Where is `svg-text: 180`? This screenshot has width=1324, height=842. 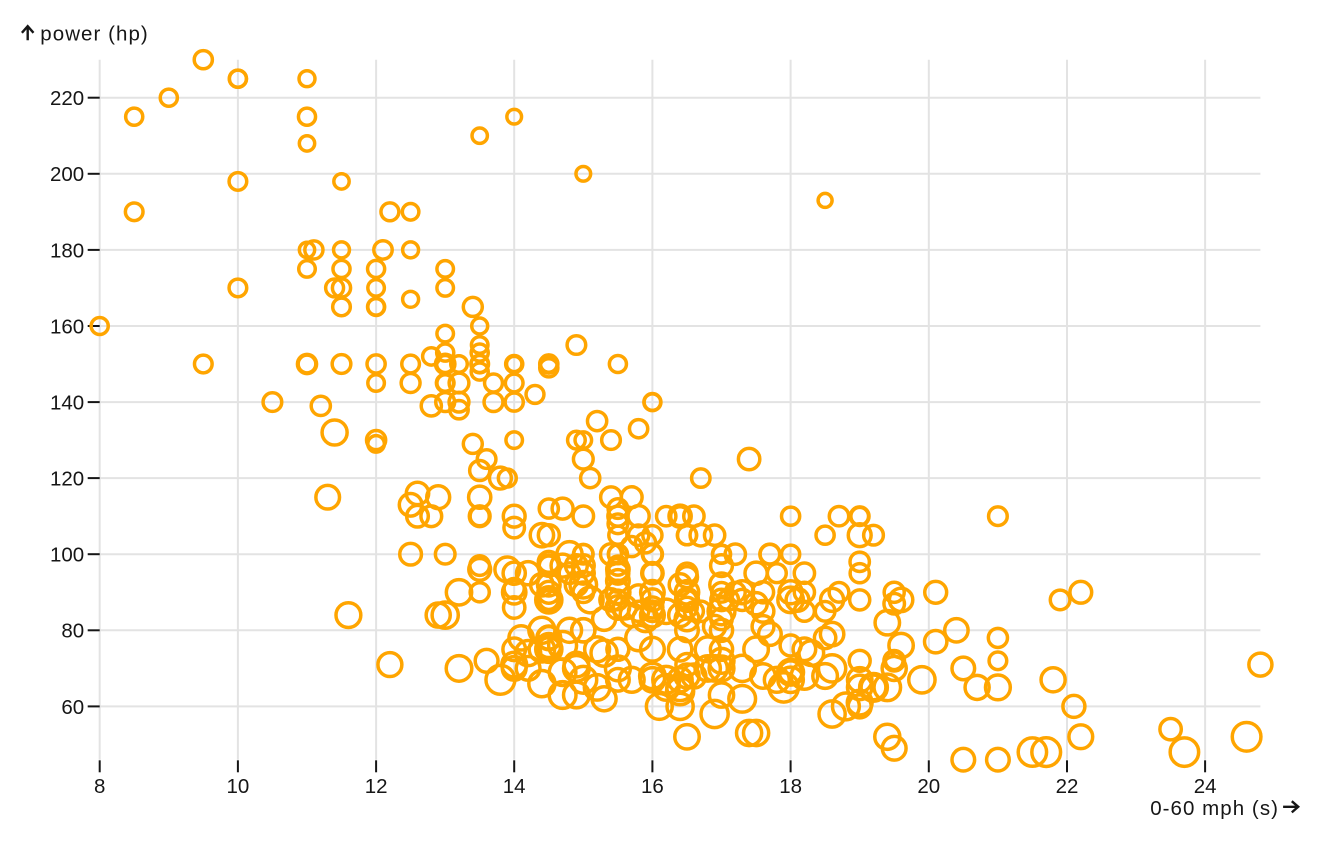
svg-text: 180 is located at coordinates (67, 250).